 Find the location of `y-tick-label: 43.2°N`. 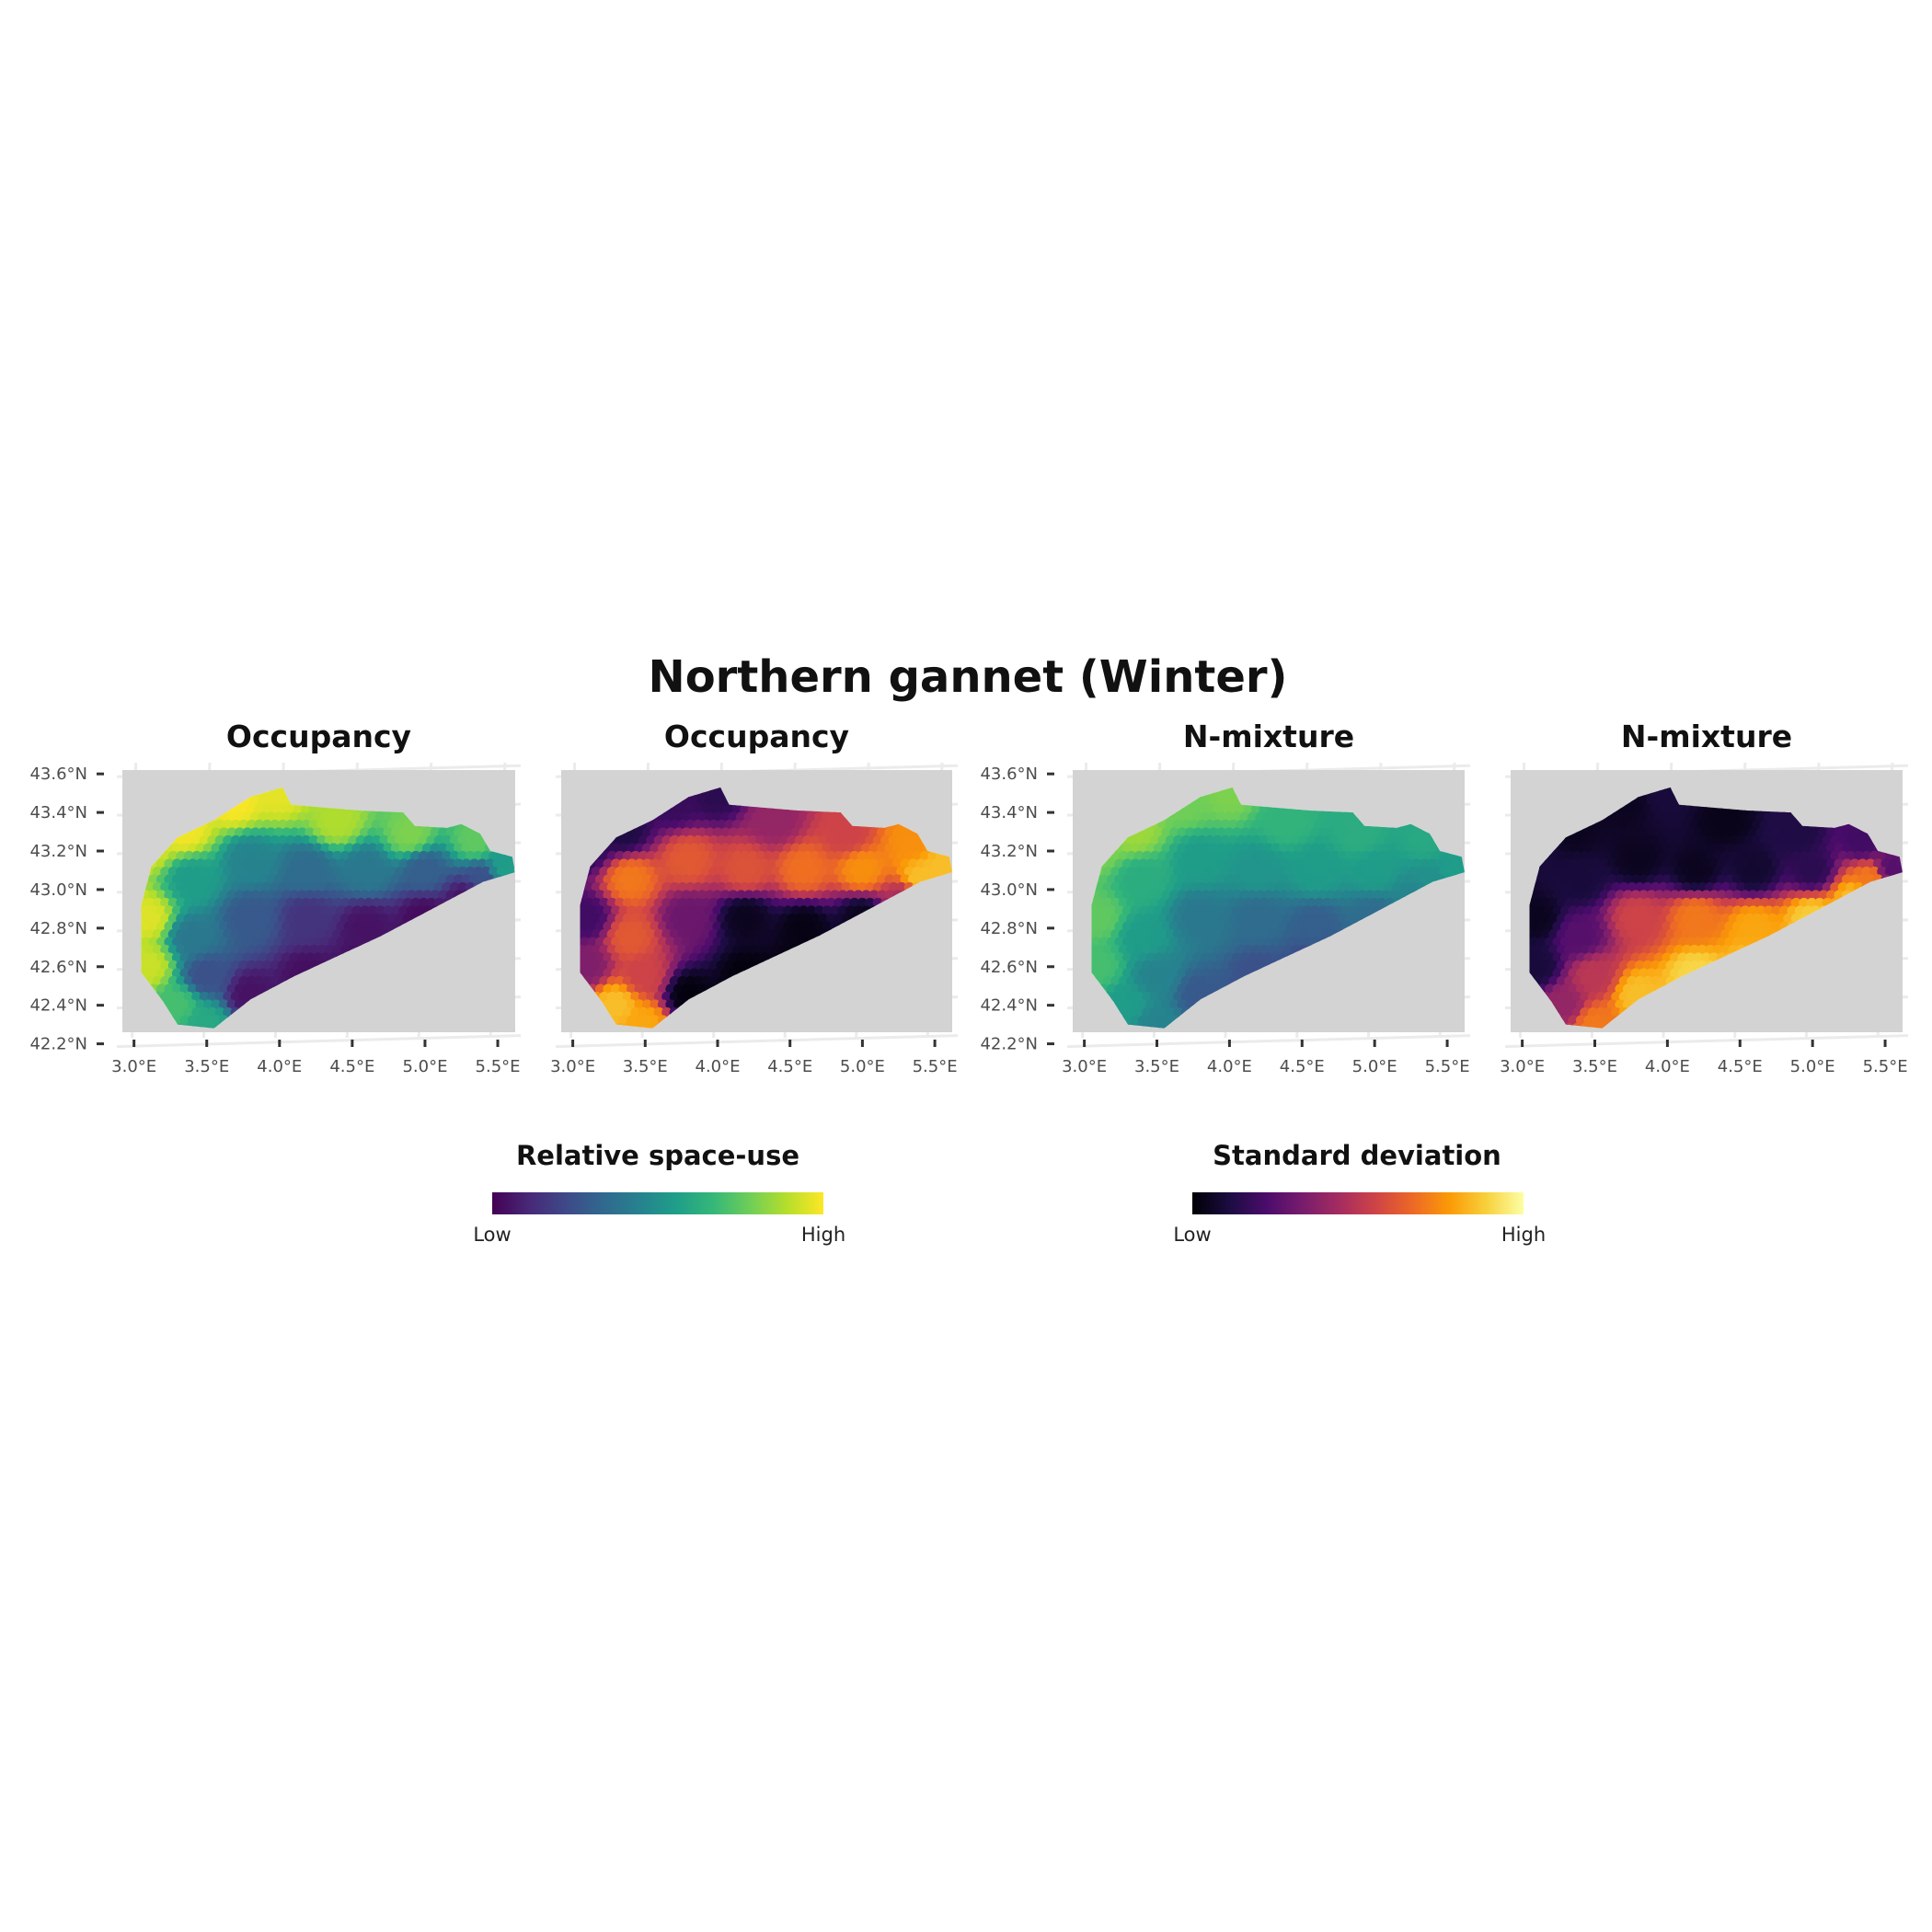

y-tick-label: 43.2°N is located at coordinates (58, 851).